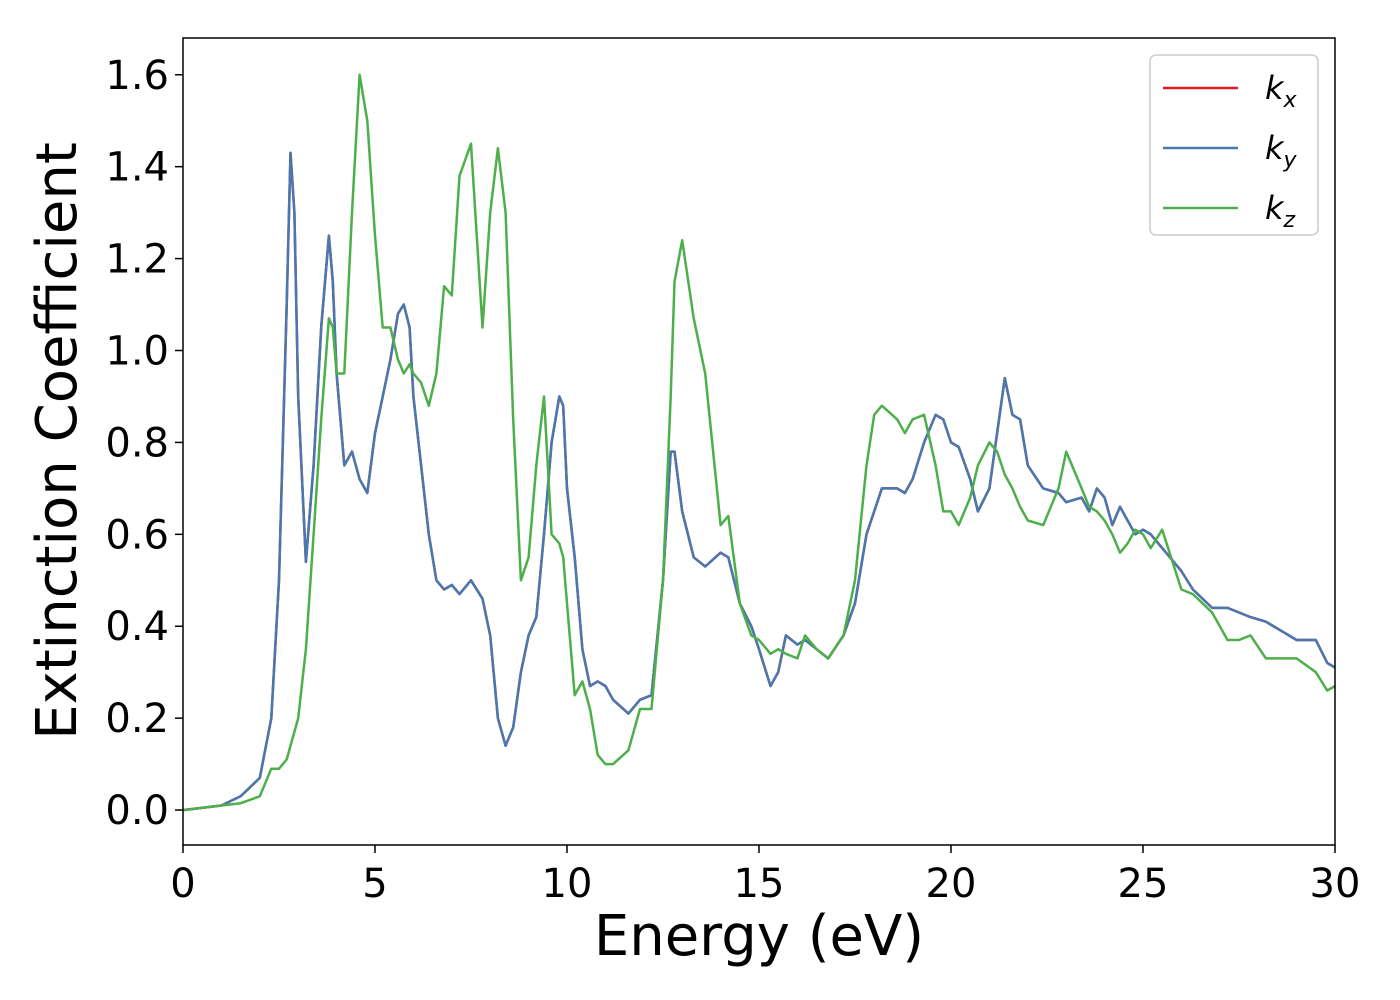 Image resolution: width=1400 pixels, height=1000 pixels. What do you see at coordinates (137, 535) in the screenshot?
I see `y-tick-label: 0.6` at bounding box center [137, 535].